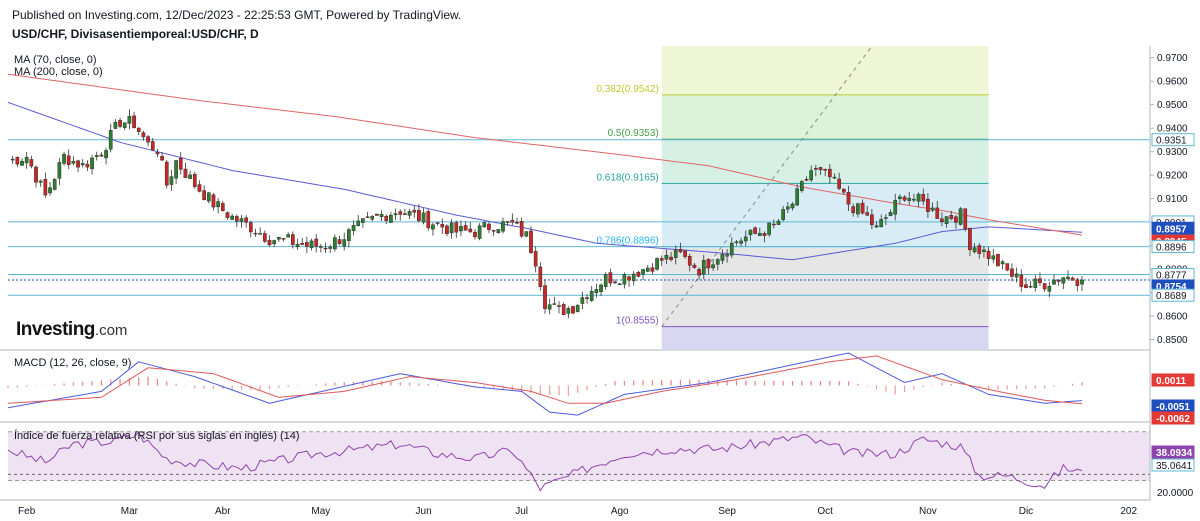 This screenshot has height=521, width=1200. Describe the element at coordinates (1173, 407) in the screenshot. I see `macd-value-label: -0.0051` at that location.